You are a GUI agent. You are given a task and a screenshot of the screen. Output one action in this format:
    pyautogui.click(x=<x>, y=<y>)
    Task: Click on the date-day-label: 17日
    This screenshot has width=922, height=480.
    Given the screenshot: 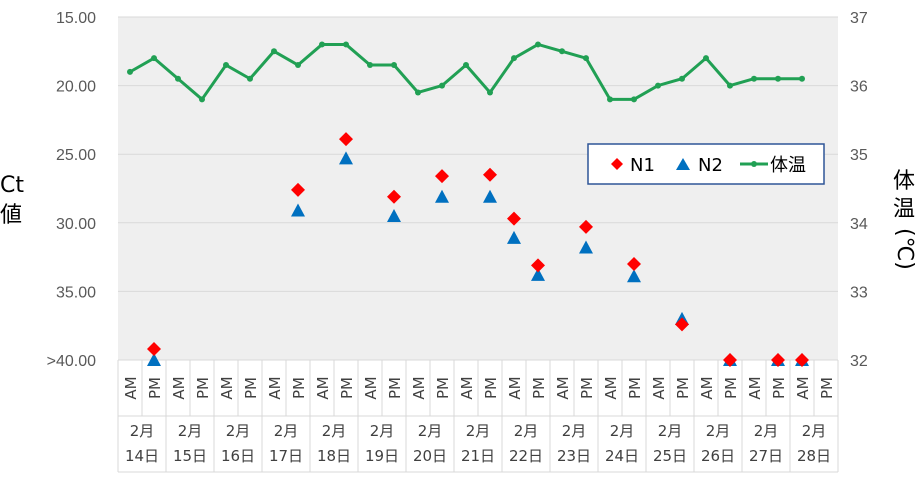 What is the action you would take?
    pyautogui.click(x=286, y=456)
    